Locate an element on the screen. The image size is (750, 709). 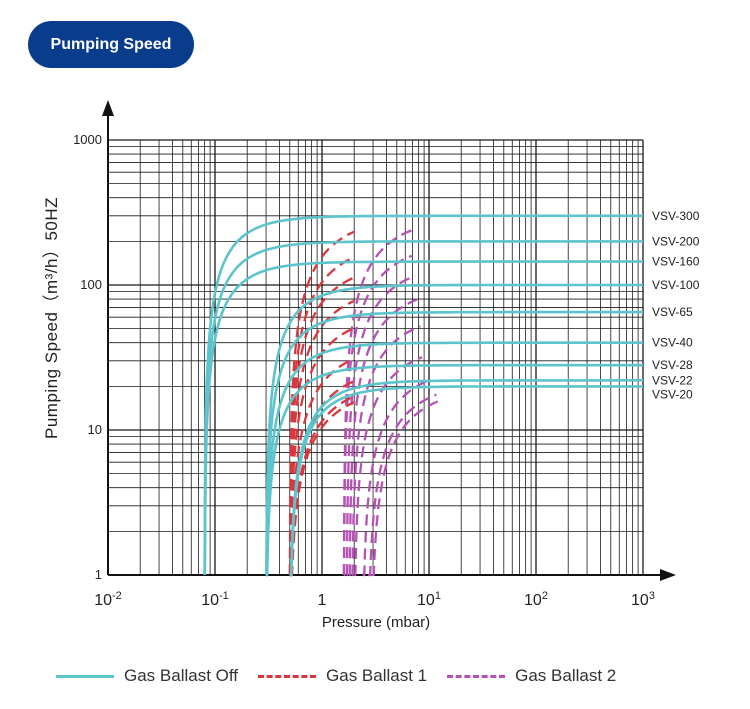
legend-item-gb1: Gas Ballast 1 is located at coordinates (342, 676).